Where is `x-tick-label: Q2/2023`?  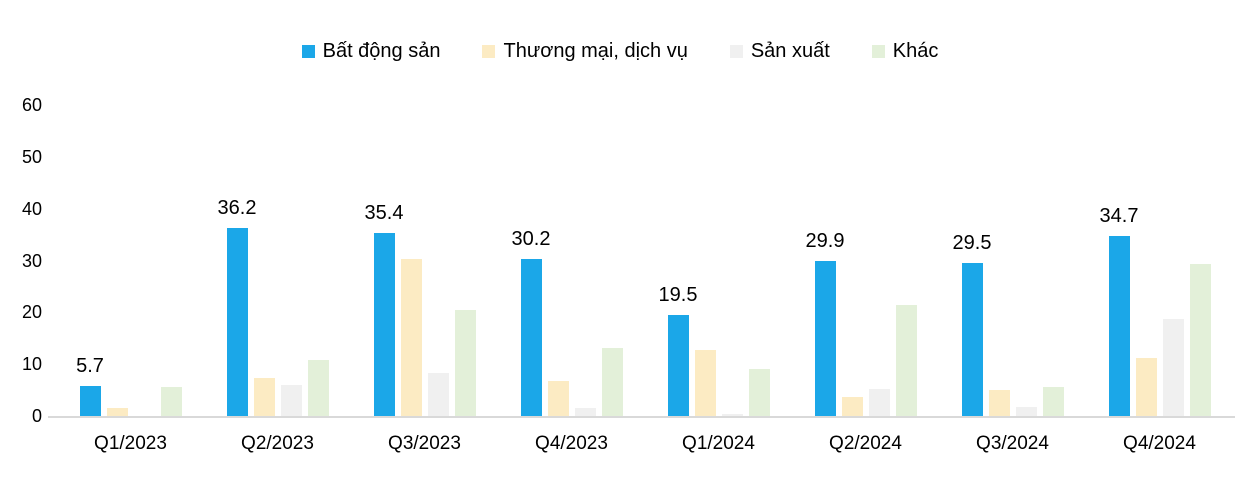 x-tick-label: Q2/2023 is located at coordinates (277, 443).